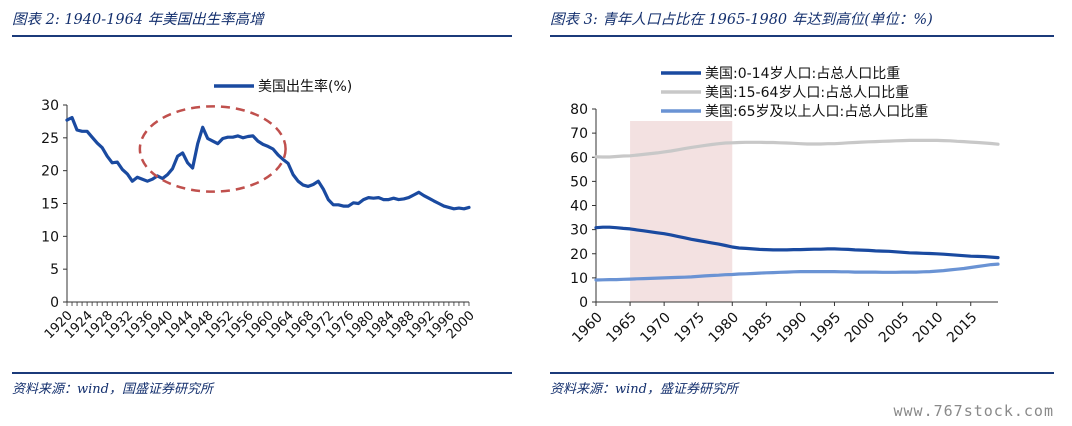 This screenshot has width=1072, height=426. Describe the element at coordinates (962, 328) in the screenshot. I see `x-tick-label: 2015` at that location.